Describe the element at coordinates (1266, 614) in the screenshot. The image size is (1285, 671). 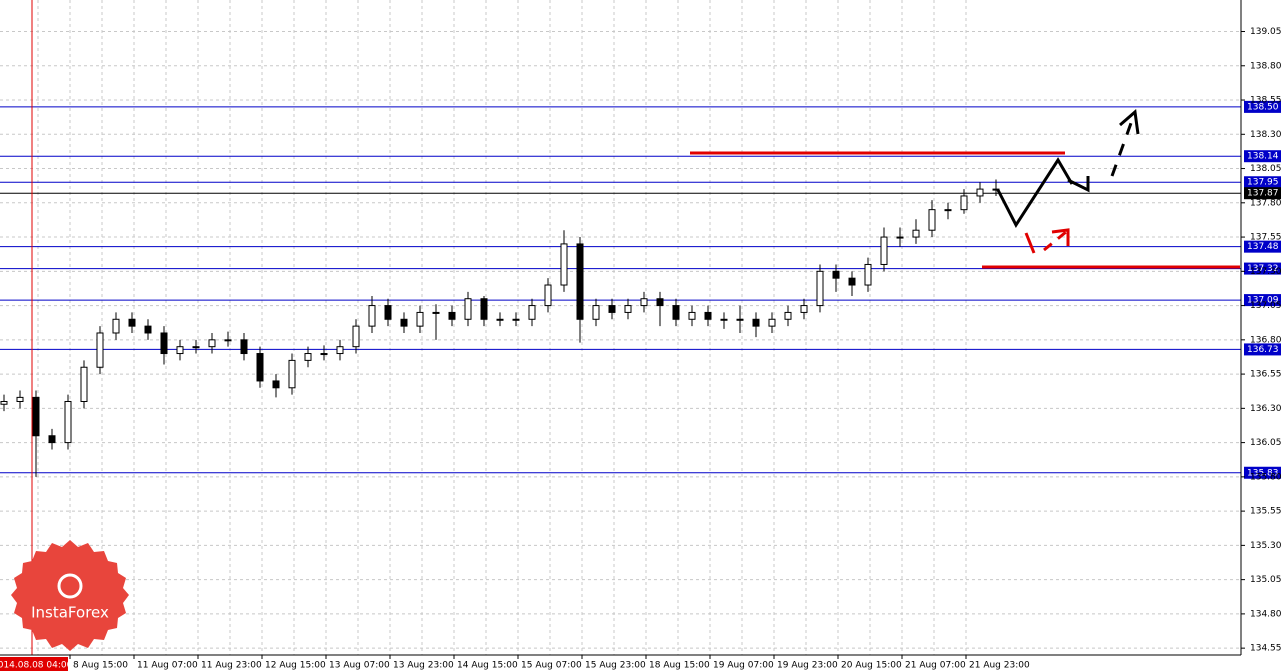
I see `y-tick-label: 134.80` at that location.